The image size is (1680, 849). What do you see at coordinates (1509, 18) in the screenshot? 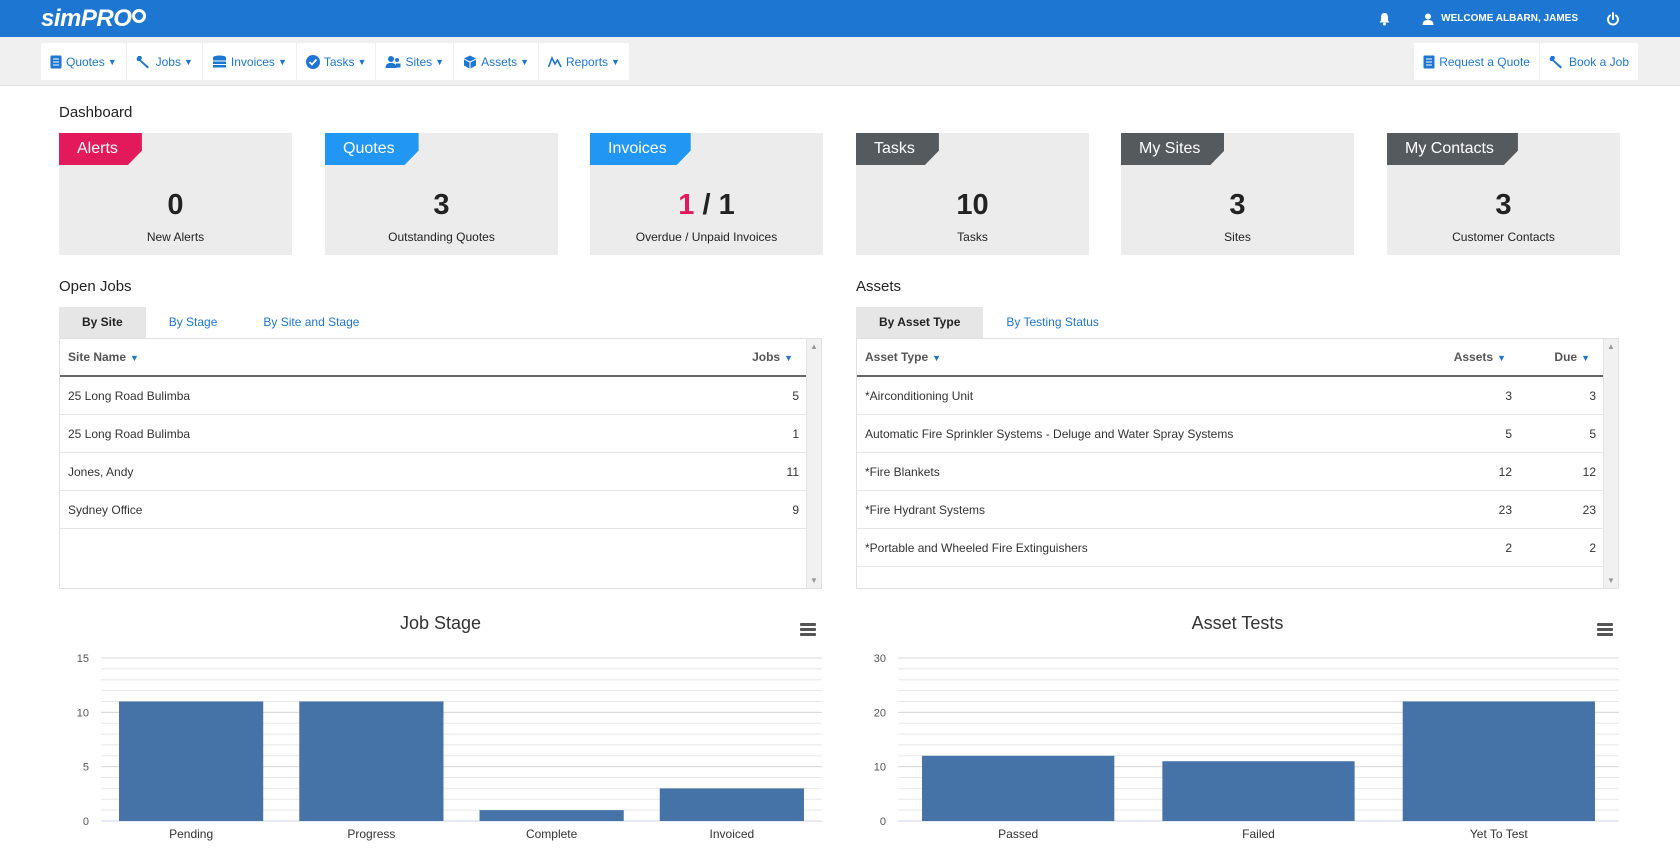
I see `welcome-text: WELCOME ALBARN, JAMES` at bounding box center [1509, 18].